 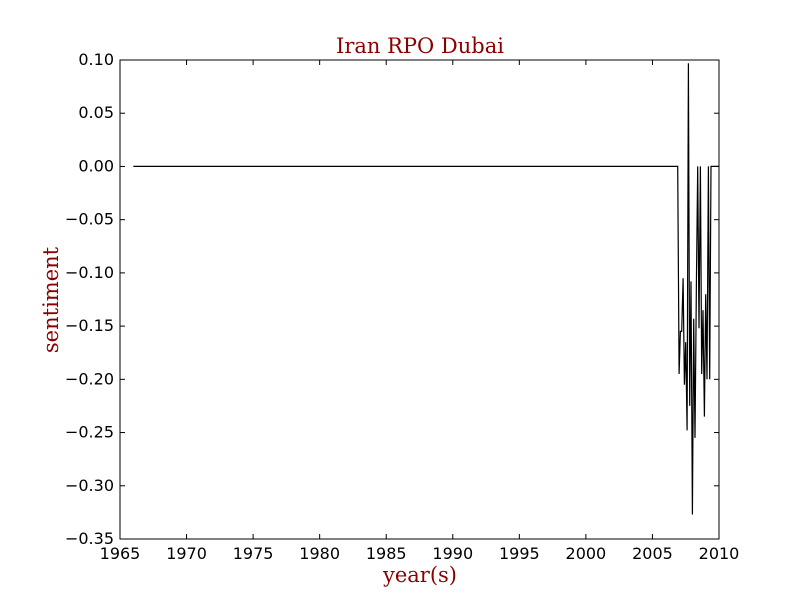 I want to click on x-tick-label: 2005, so click(x=652, y=553).